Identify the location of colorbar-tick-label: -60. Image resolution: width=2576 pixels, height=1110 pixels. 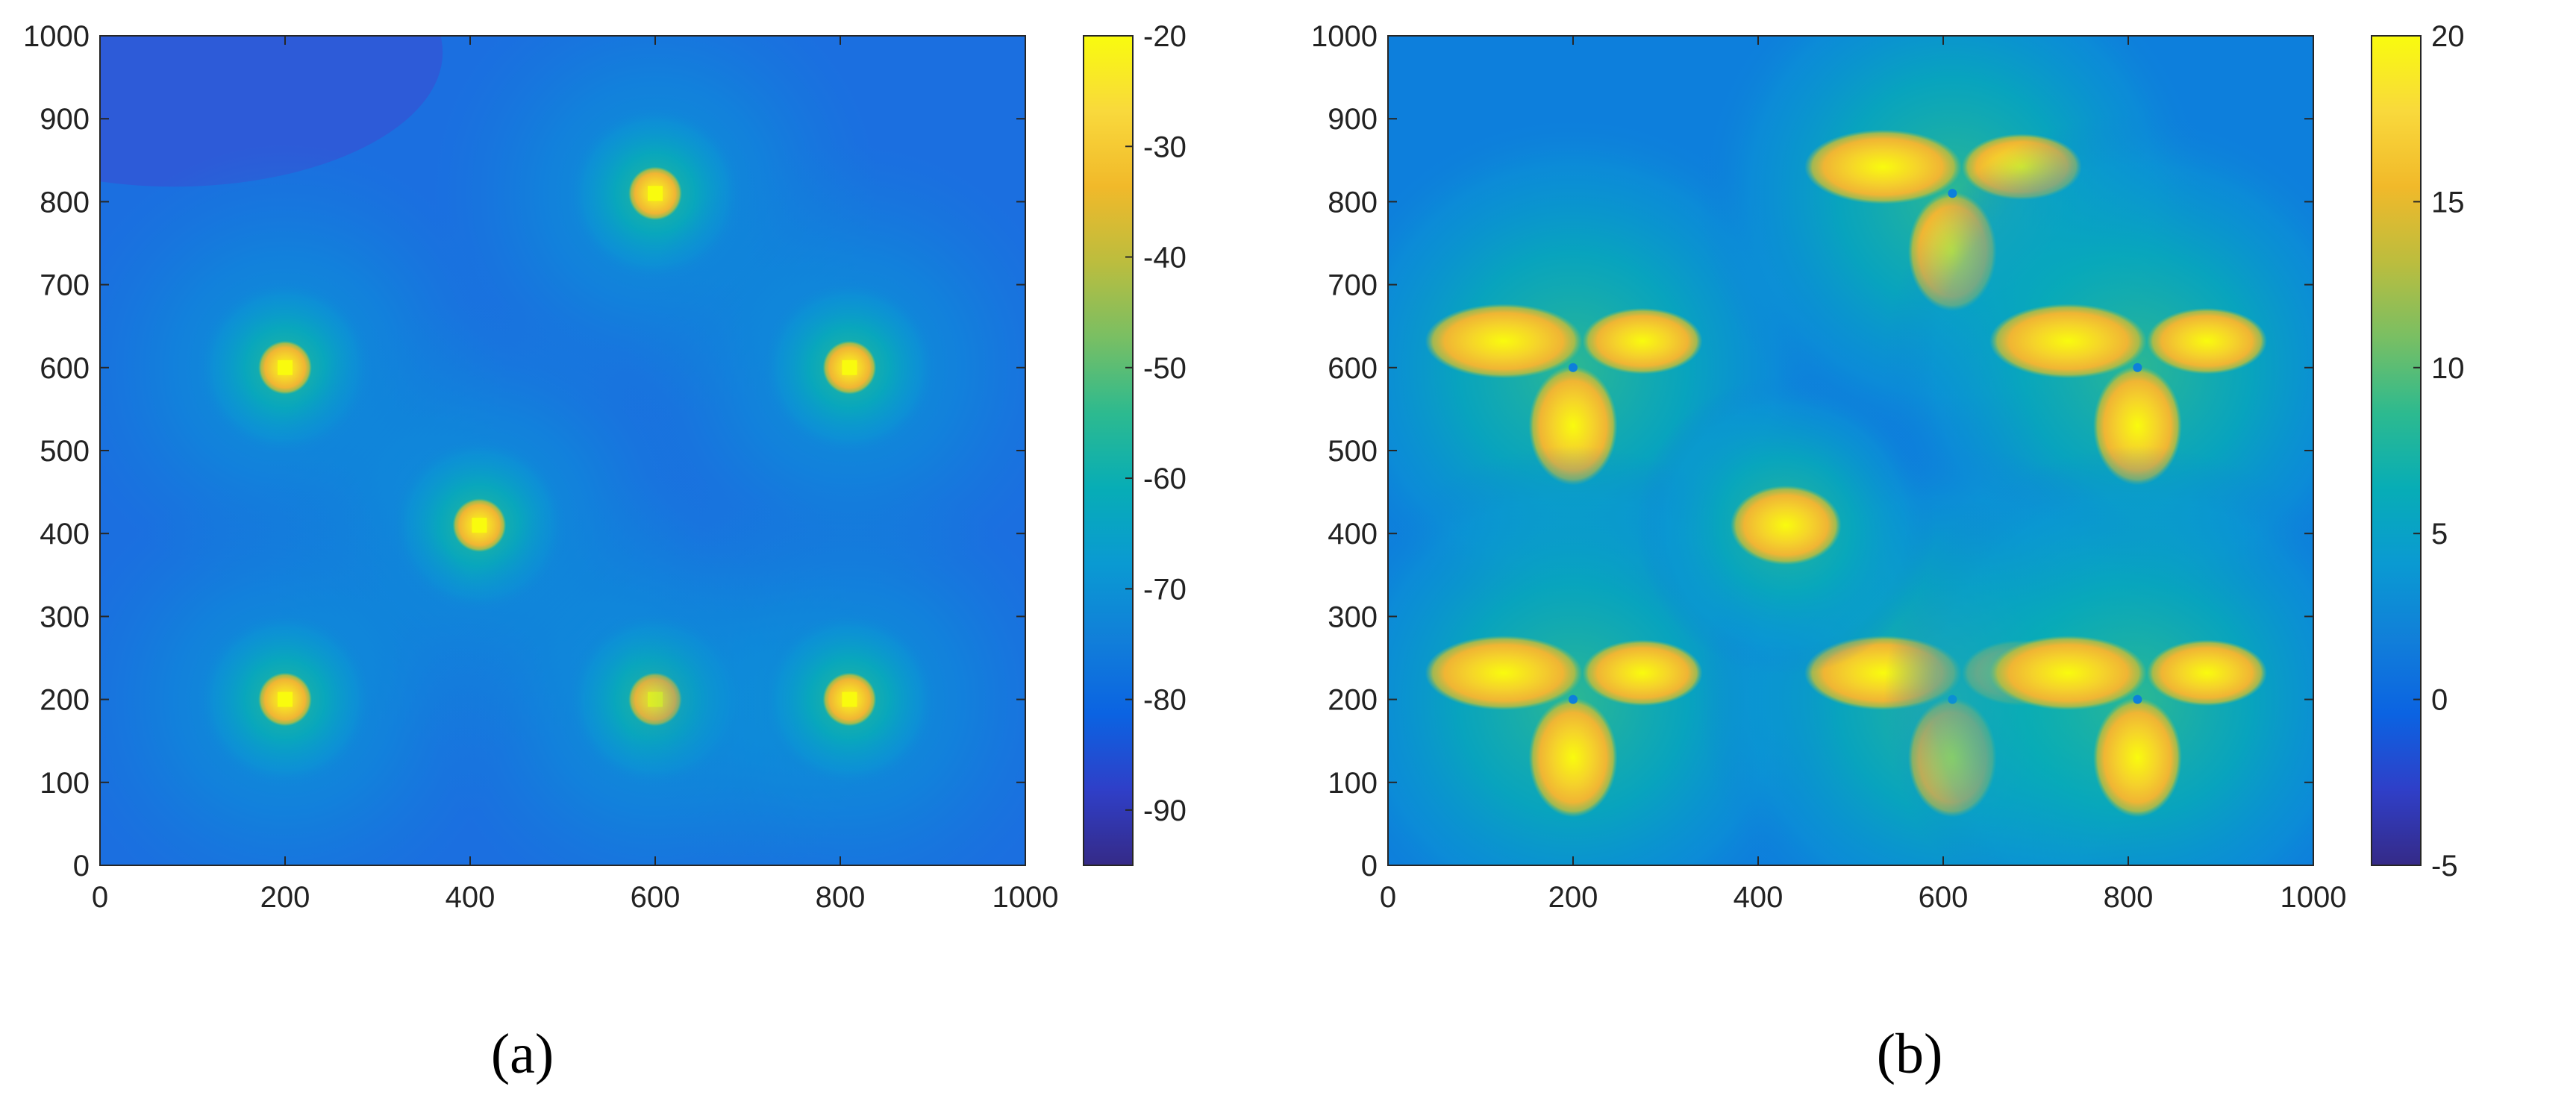
(1165, 479).